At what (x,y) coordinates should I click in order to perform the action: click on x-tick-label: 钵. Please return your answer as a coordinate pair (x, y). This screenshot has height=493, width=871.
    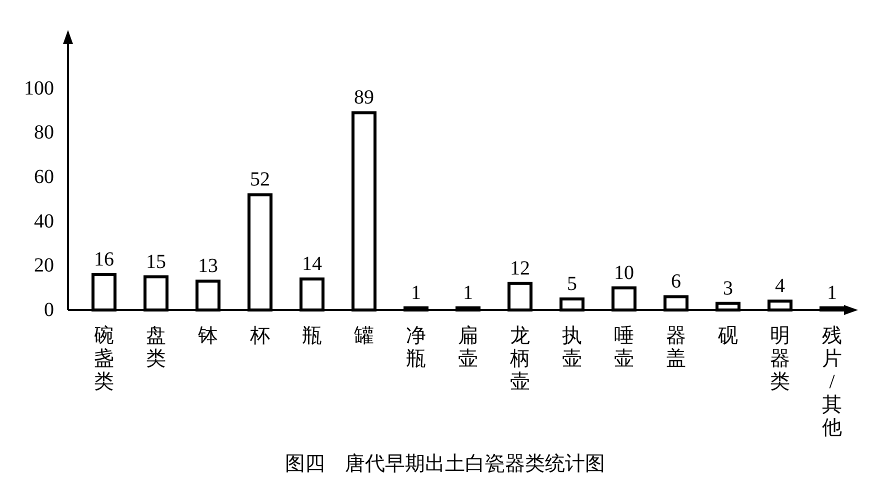
    Looking at the image, I should click on (207, 336).